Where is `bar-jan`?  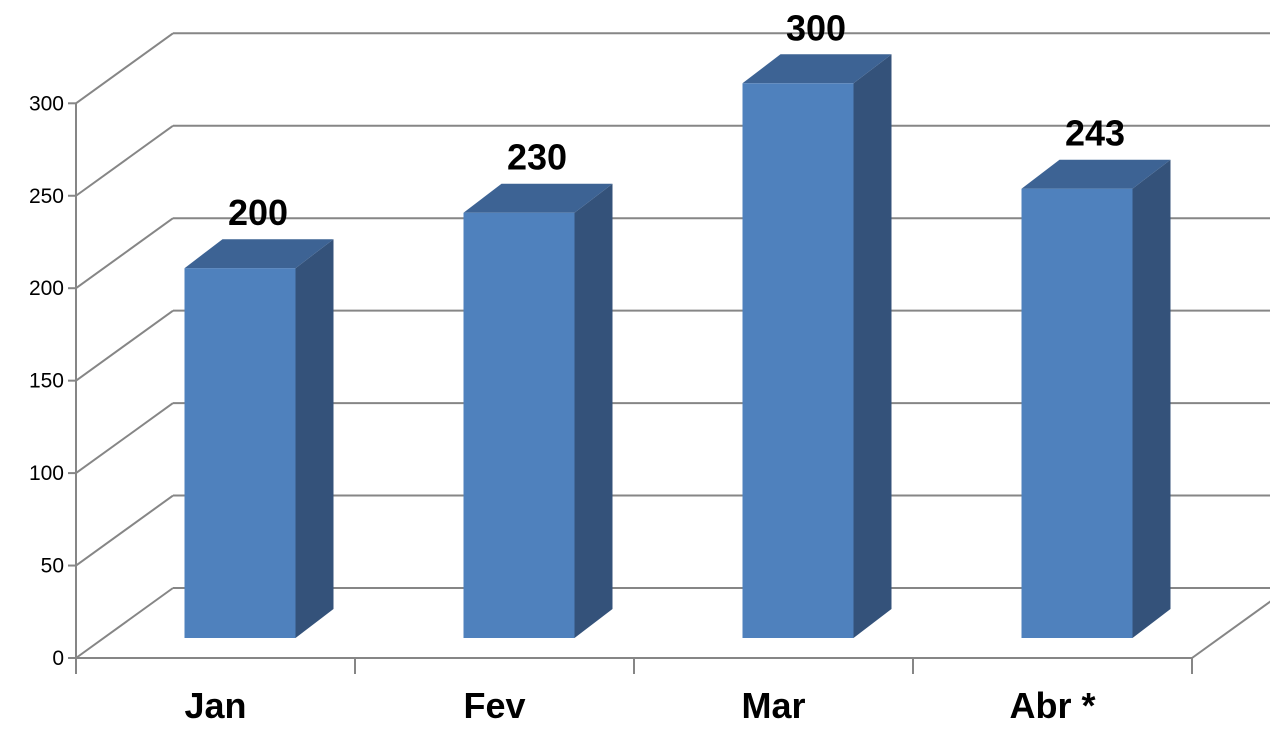 bar-jan is located at coordinates (259, 438).